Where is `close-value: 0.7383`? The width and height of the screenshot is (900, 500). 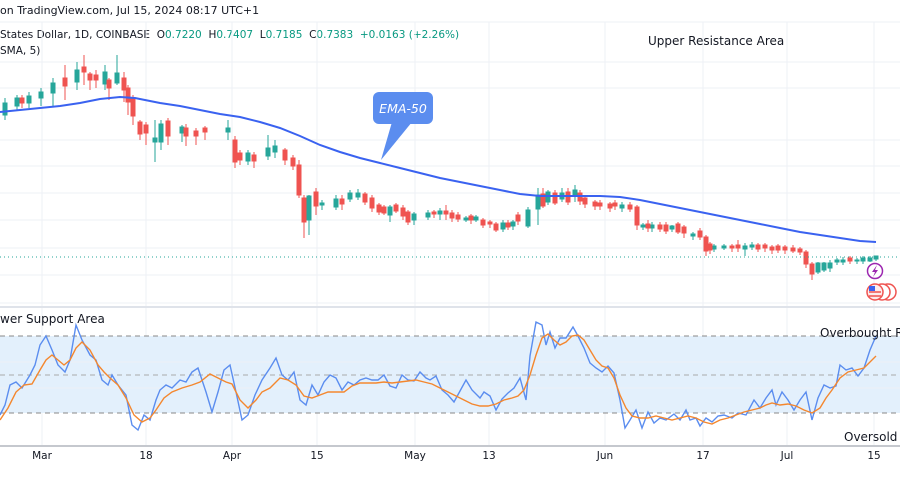
close-value: 0.7383 is located at coordinates (335, 35).